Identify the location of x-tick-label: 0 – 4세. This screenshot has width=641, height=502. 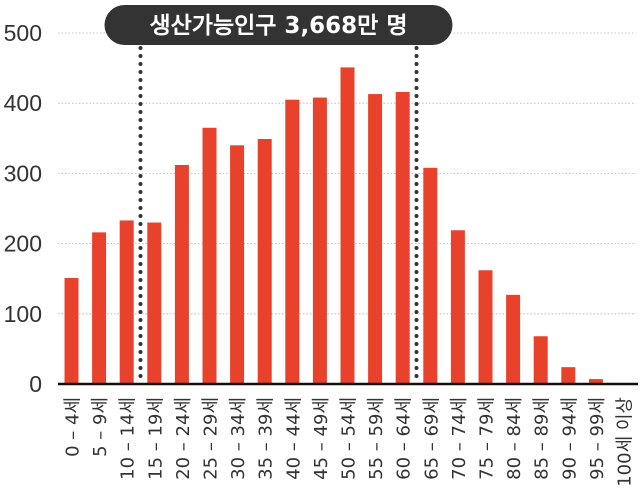
(73, 427).